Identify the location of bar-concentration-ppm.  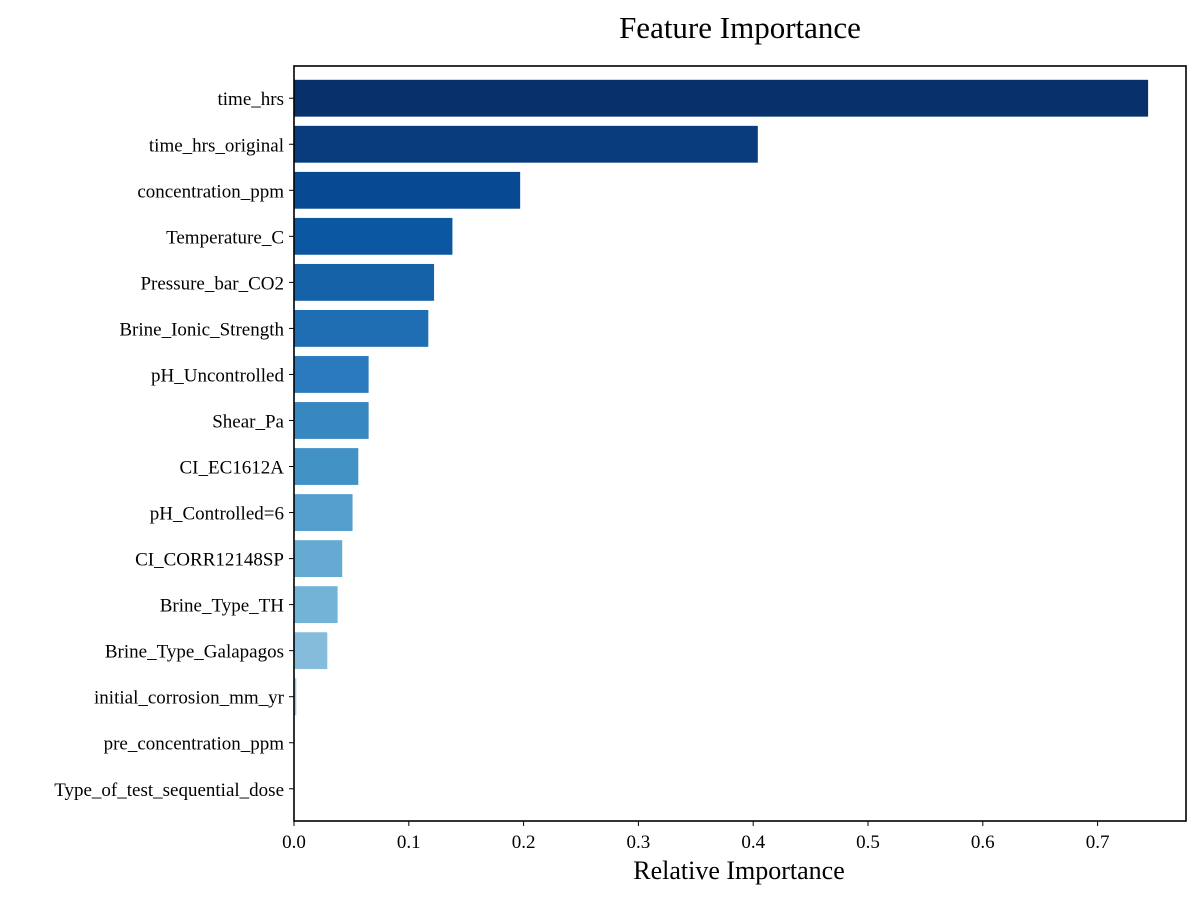
(407, 190).